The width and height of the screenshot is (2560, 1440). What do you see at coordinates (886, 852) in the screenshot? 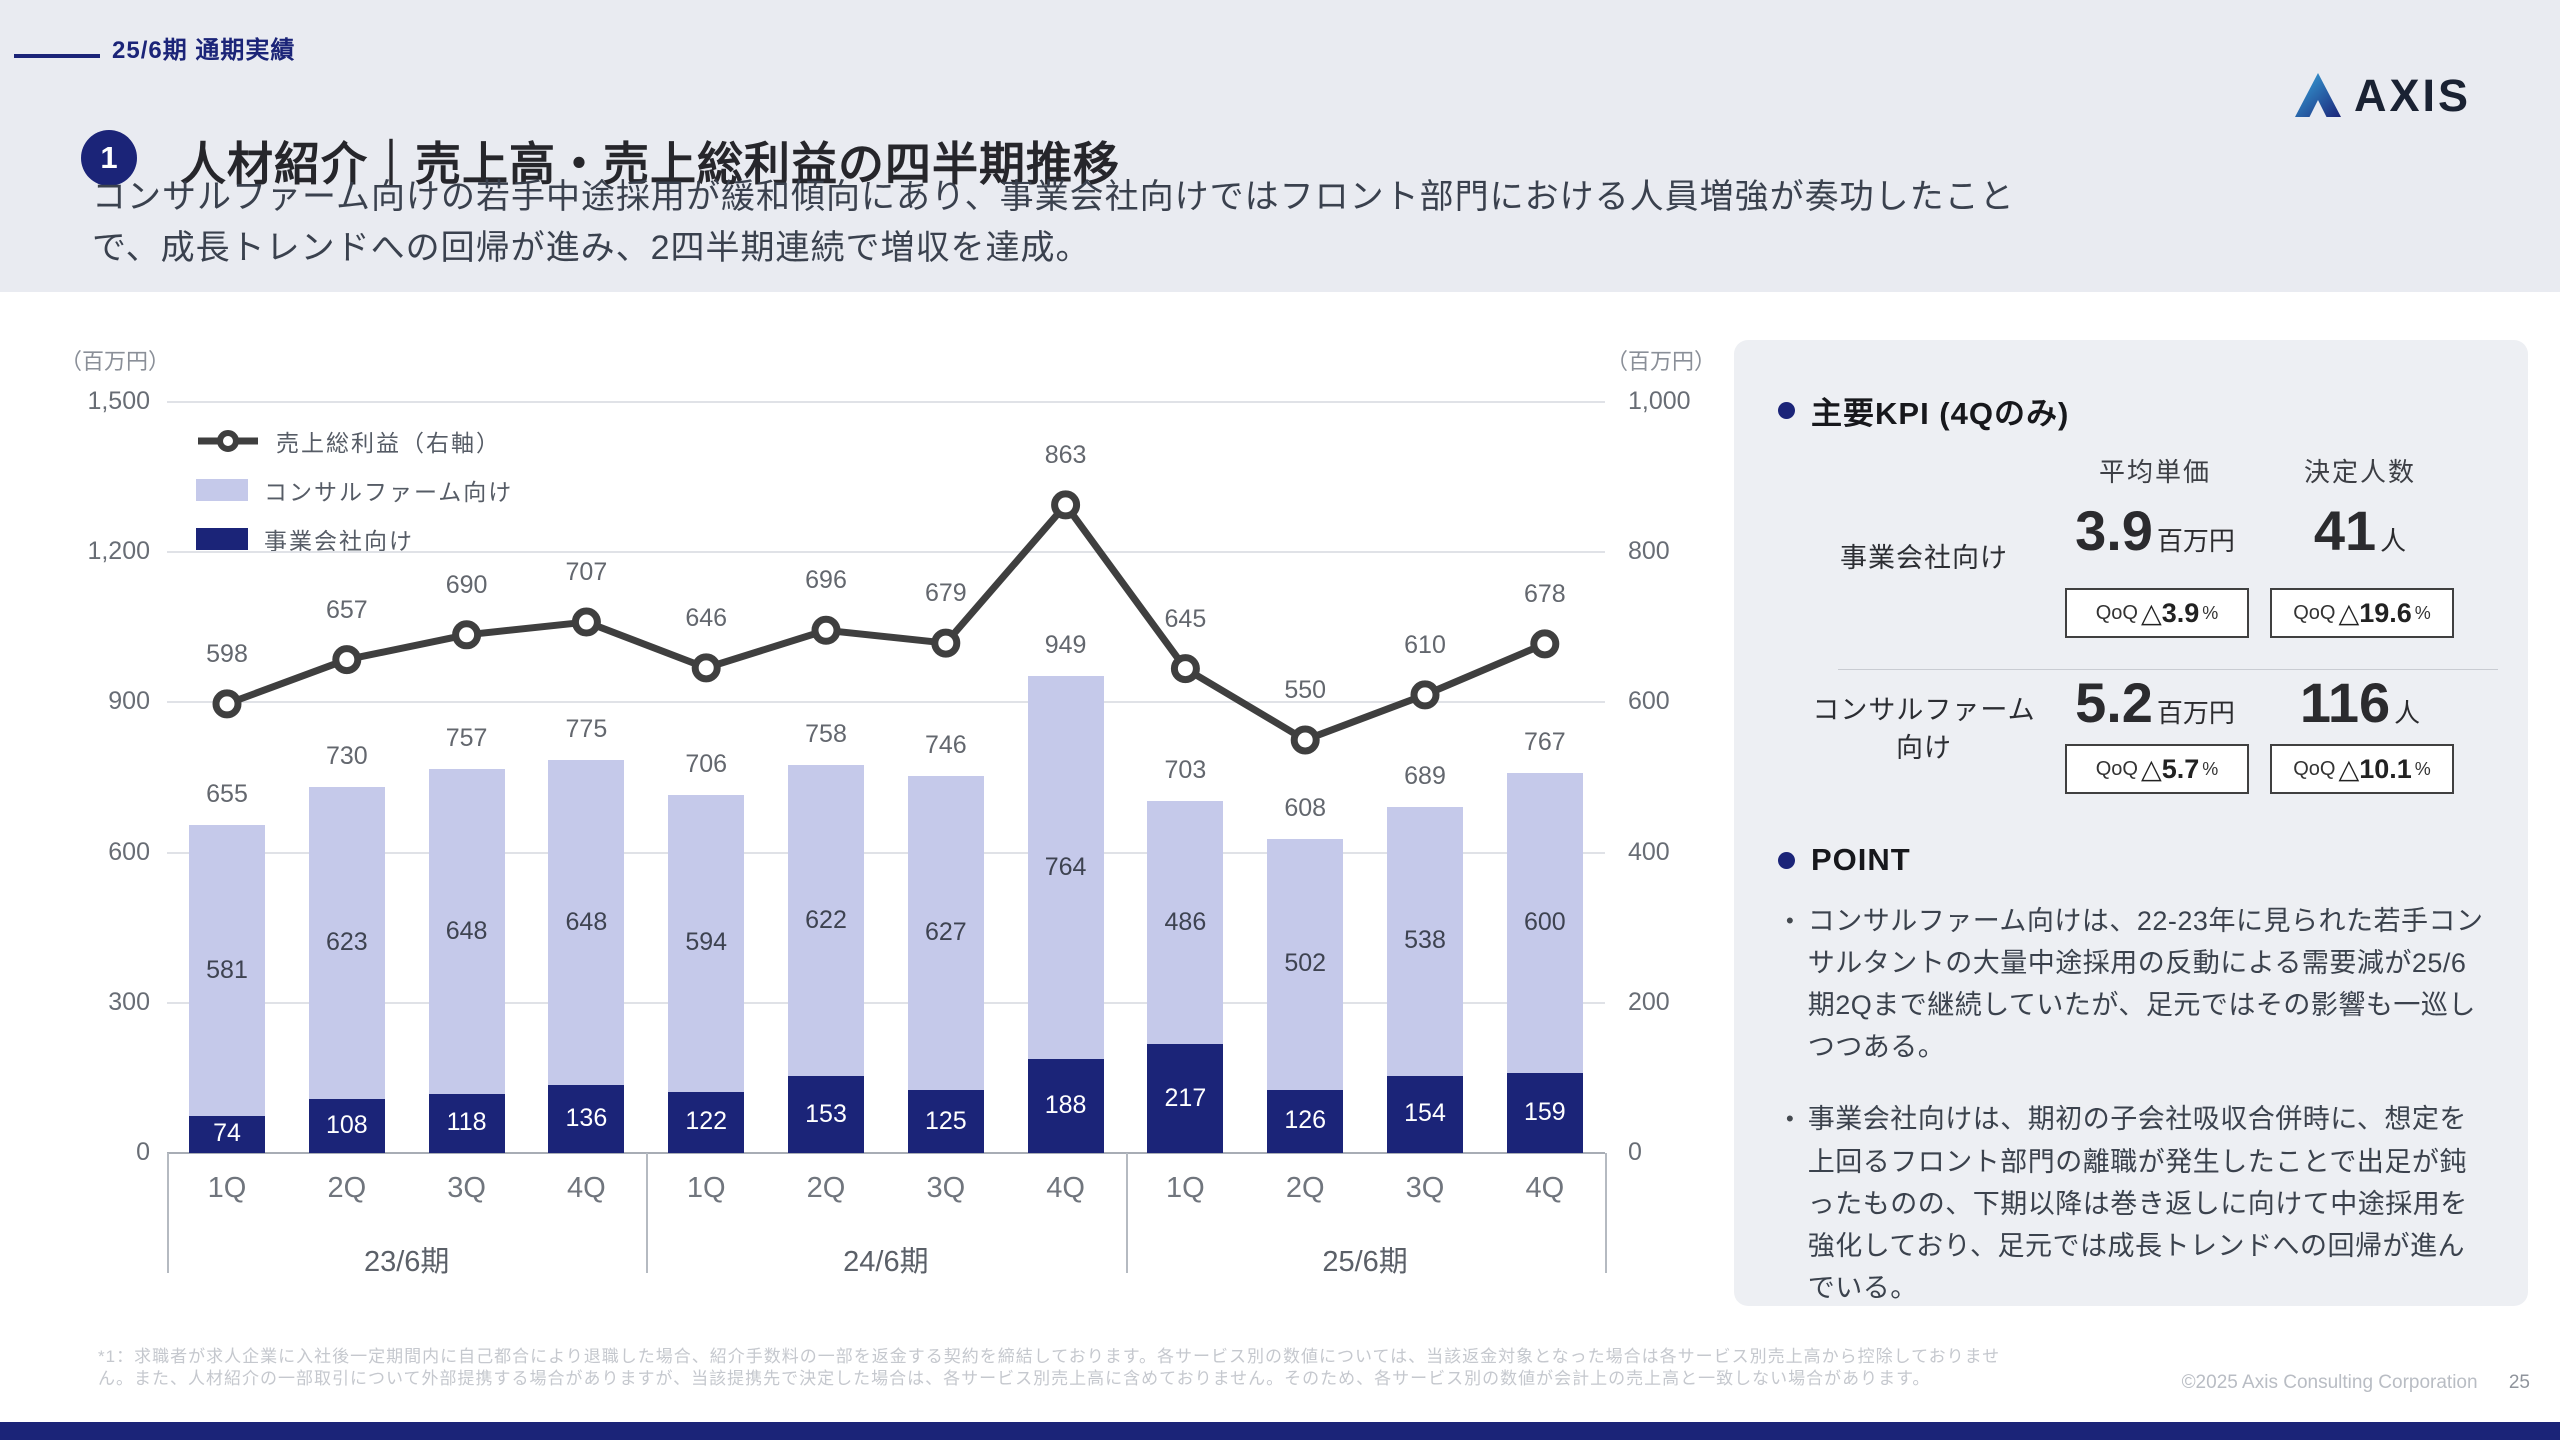
I see `gridline` at bounding box center [886, 852].